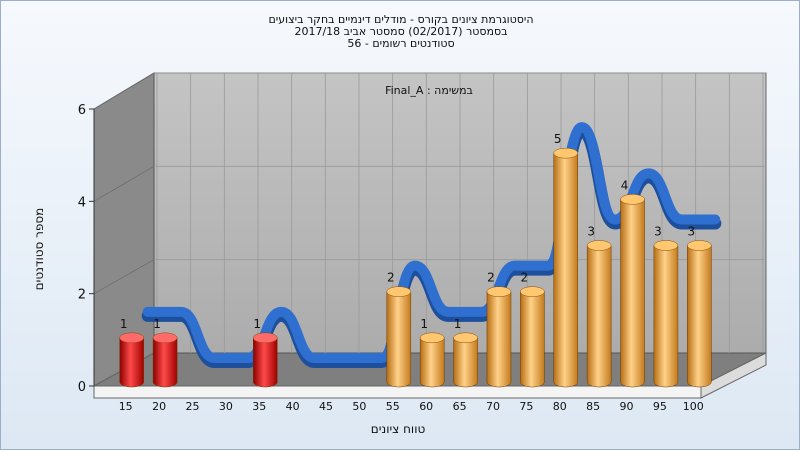 Image resolution: width=800 pixels, height=451 pixels. Describe the element at coordinates (625, 185) in the screenshot. I see `bar-value-label: 4` at that location.